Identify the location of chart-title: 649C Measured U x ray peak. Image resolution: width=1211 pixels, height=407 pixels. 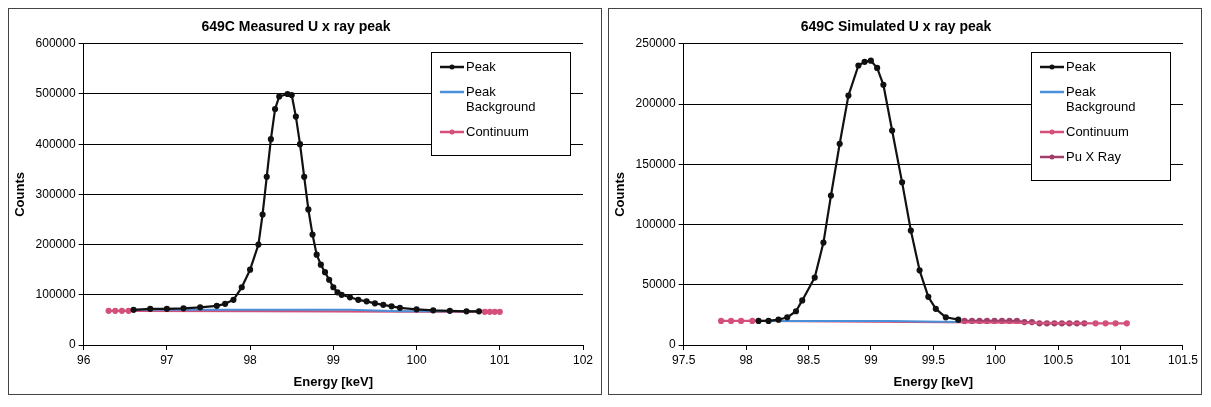
(296, 26).